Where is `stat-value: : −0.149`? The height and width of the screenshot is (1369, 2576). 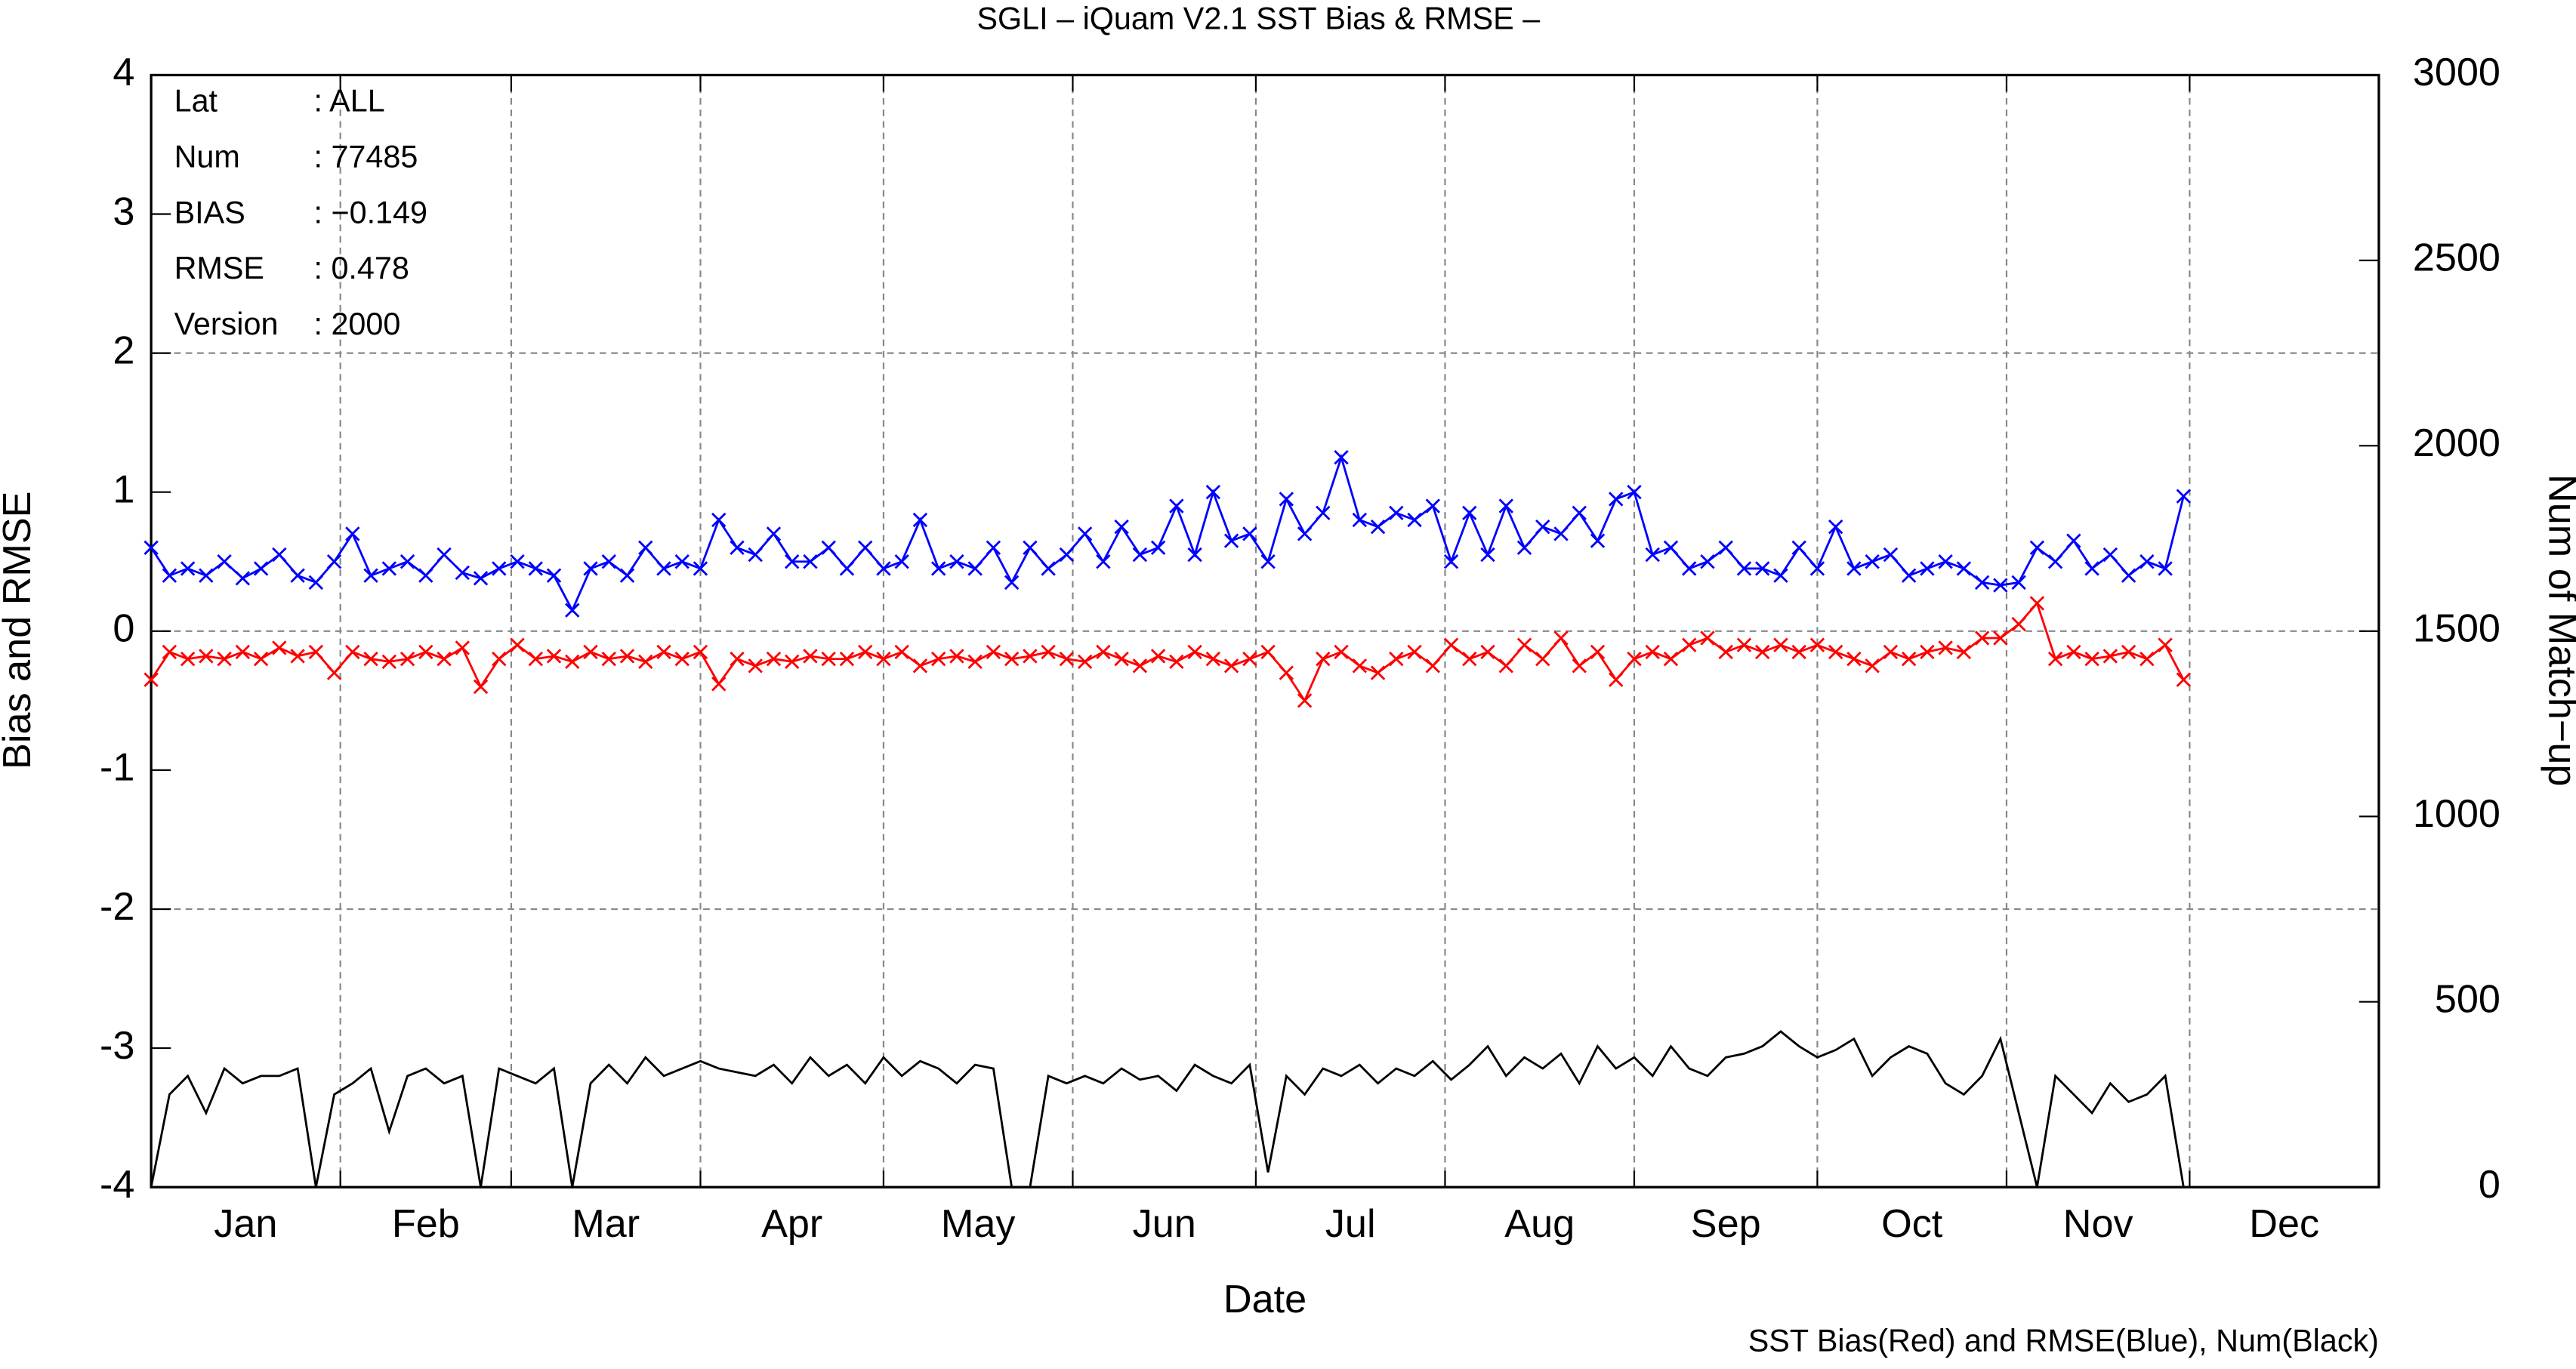 stat-value: : −0.149 is located at coordinates (370, 212).